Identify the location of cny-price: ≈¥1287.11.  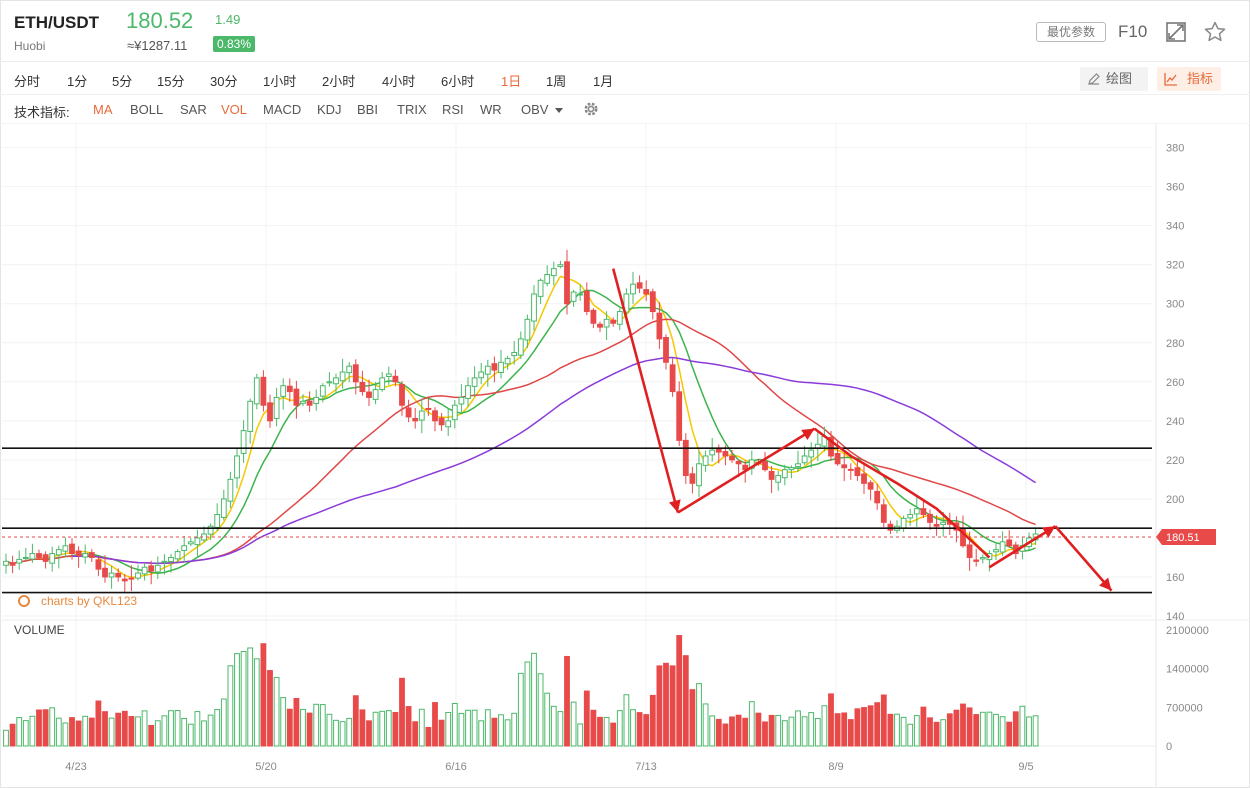
(157, 45).